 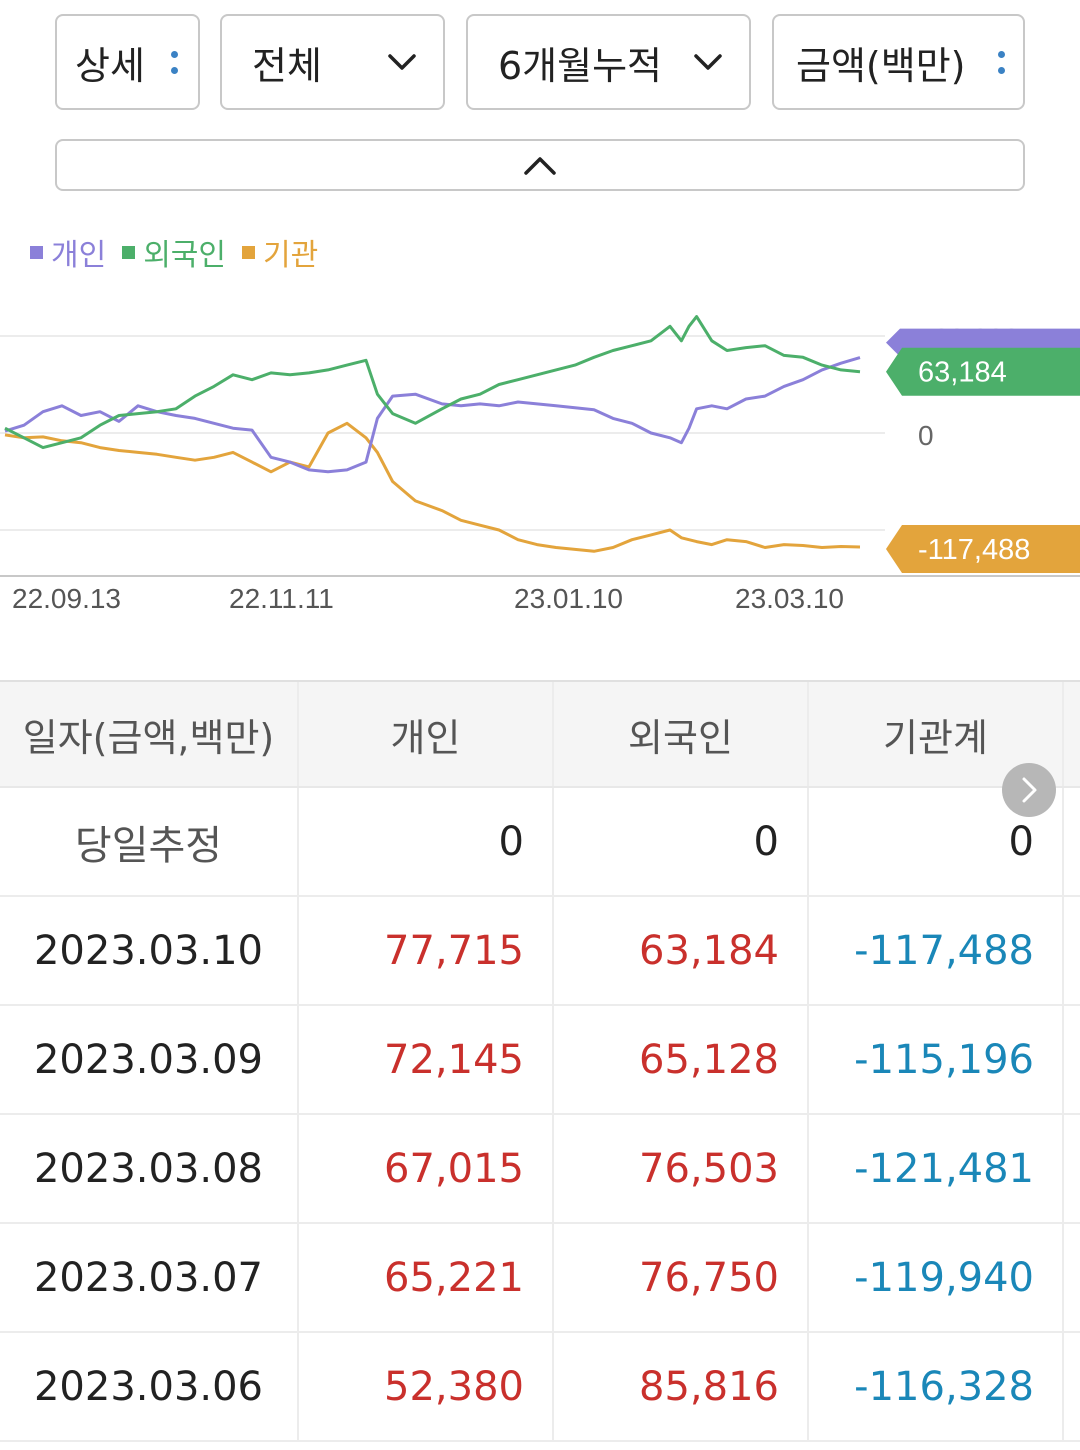 I want to click on header-date: 일자(금액,백만), so click(x=149, y=734).